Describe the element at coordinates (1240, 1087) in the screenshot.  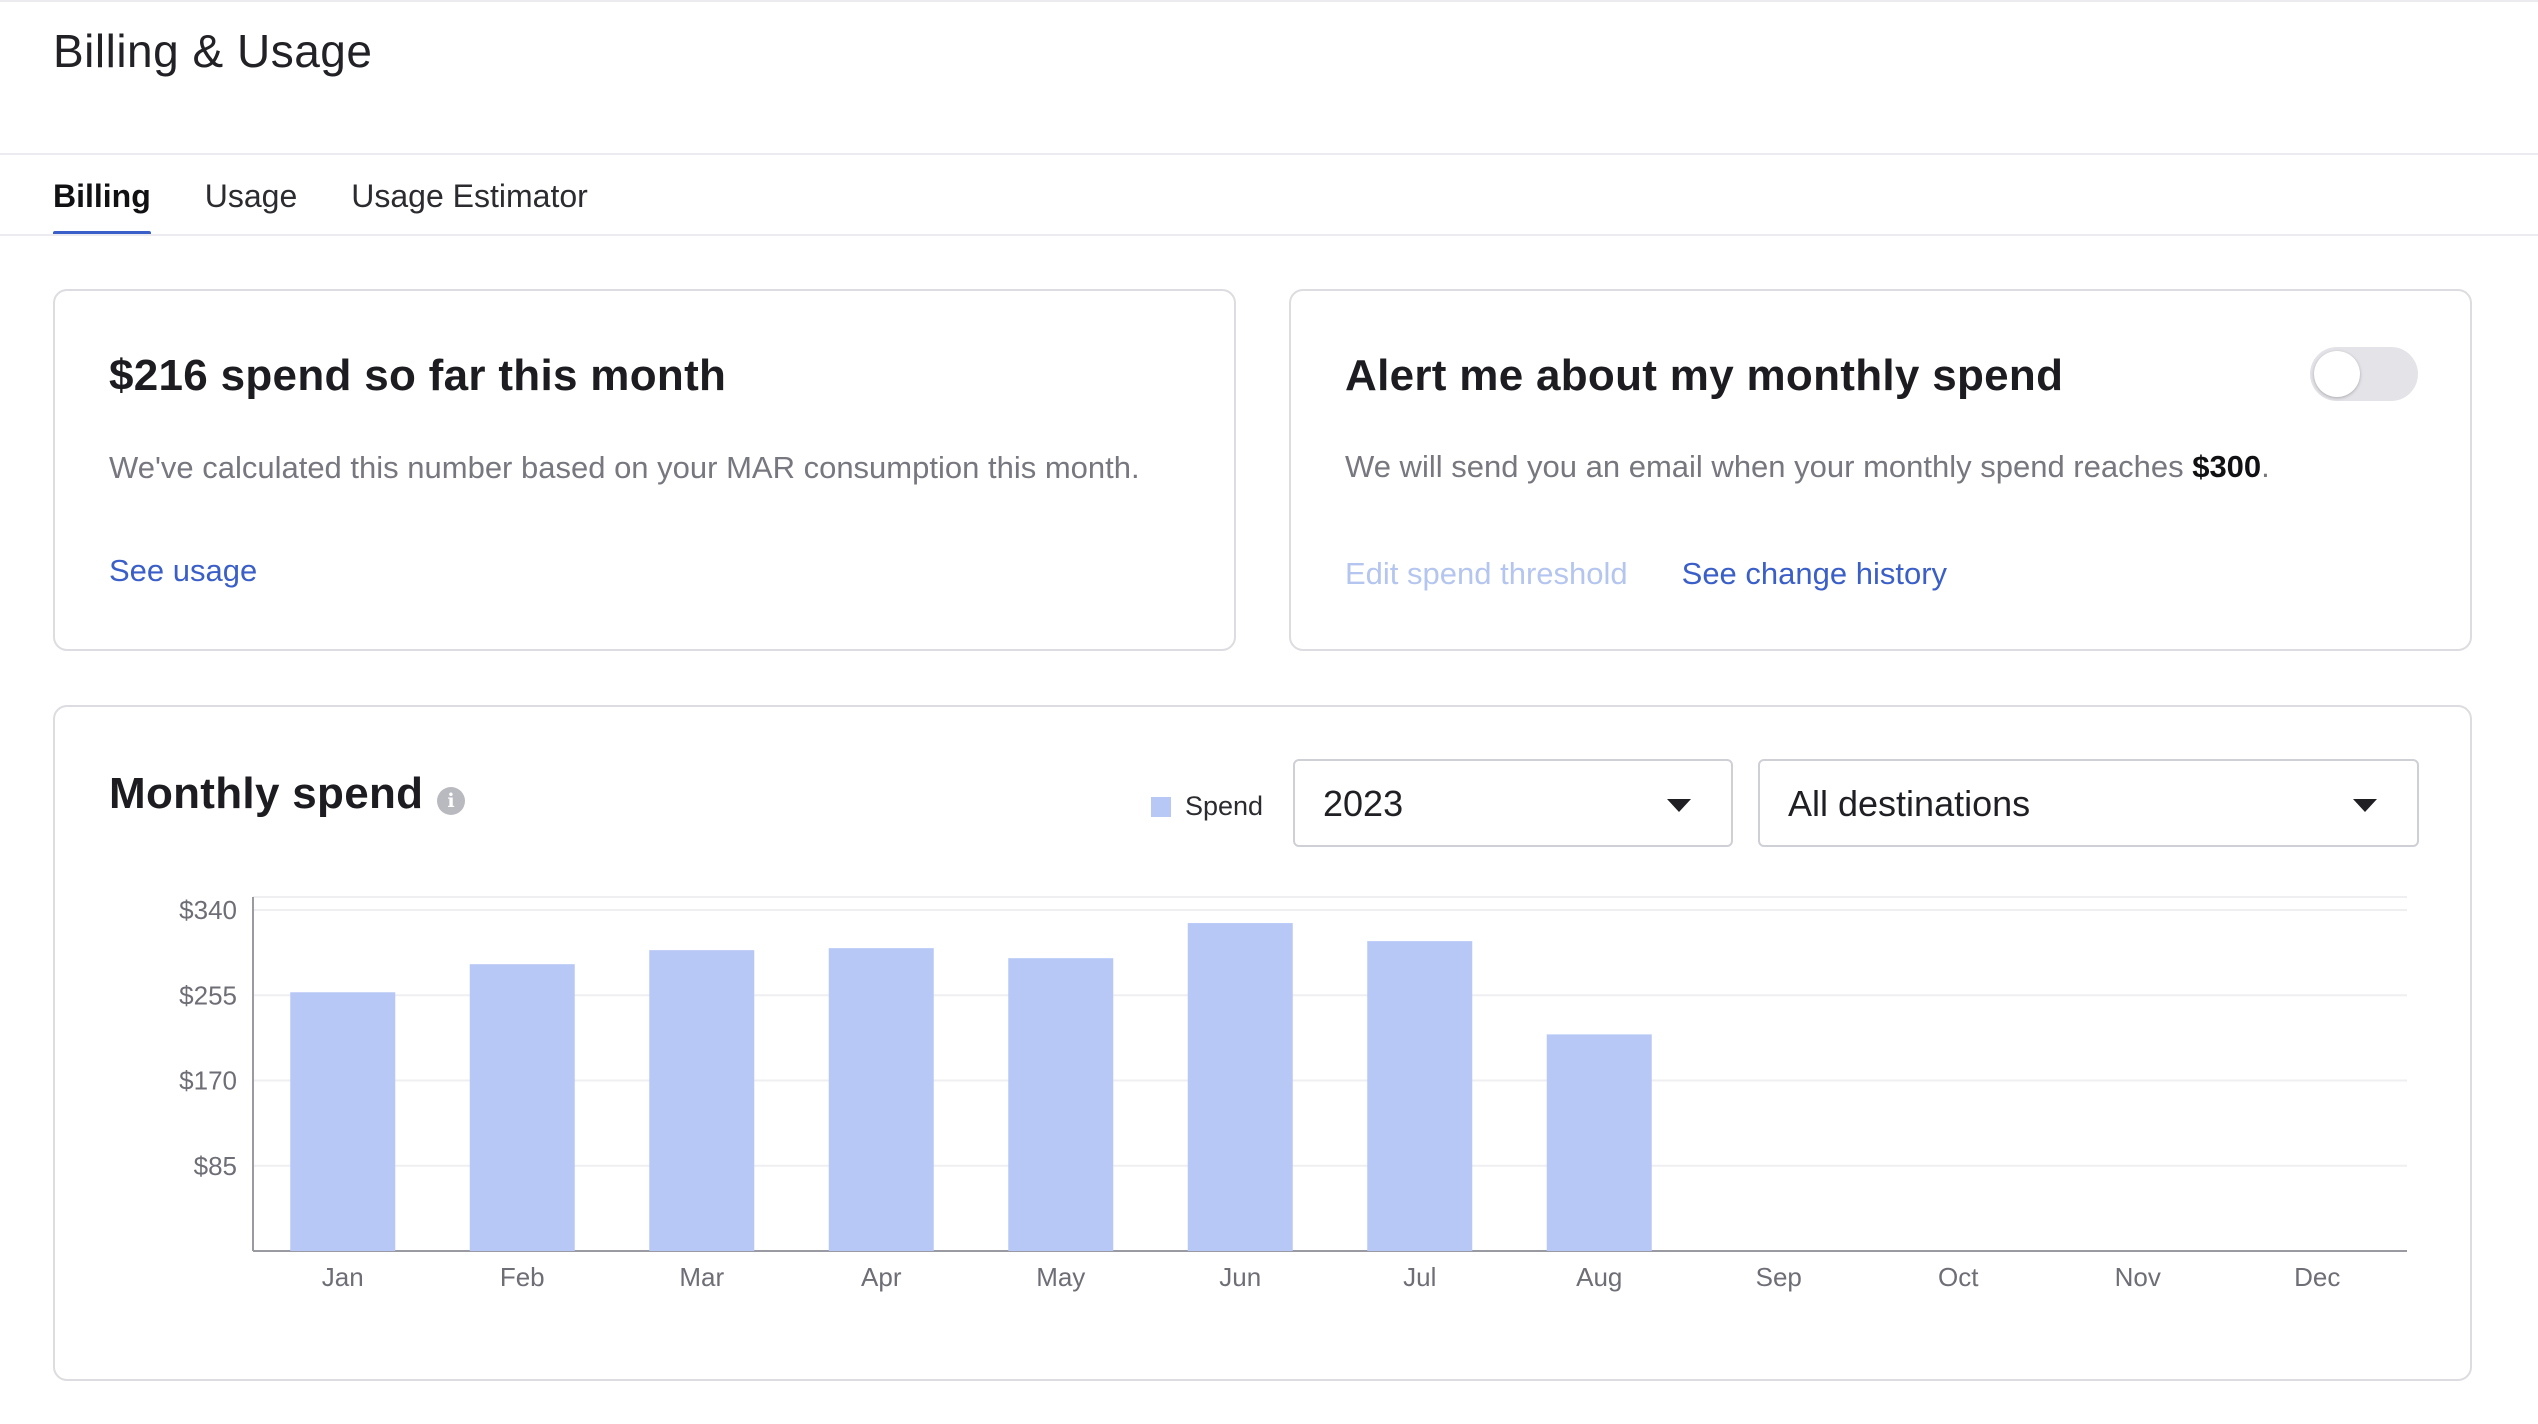
I see `bar-jun` at that location.